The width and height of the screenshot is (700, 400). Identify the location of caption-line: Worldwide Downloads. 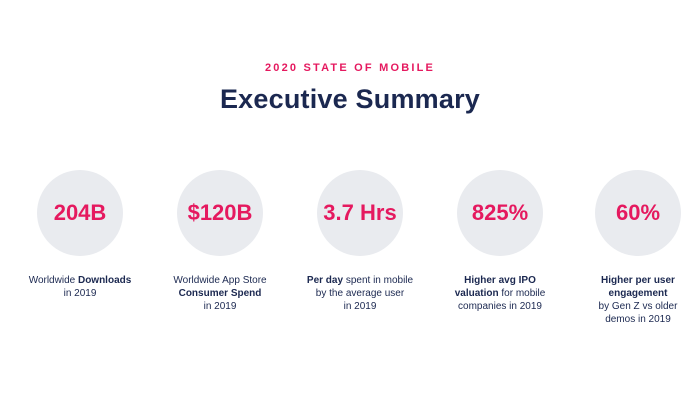
(80, 280).